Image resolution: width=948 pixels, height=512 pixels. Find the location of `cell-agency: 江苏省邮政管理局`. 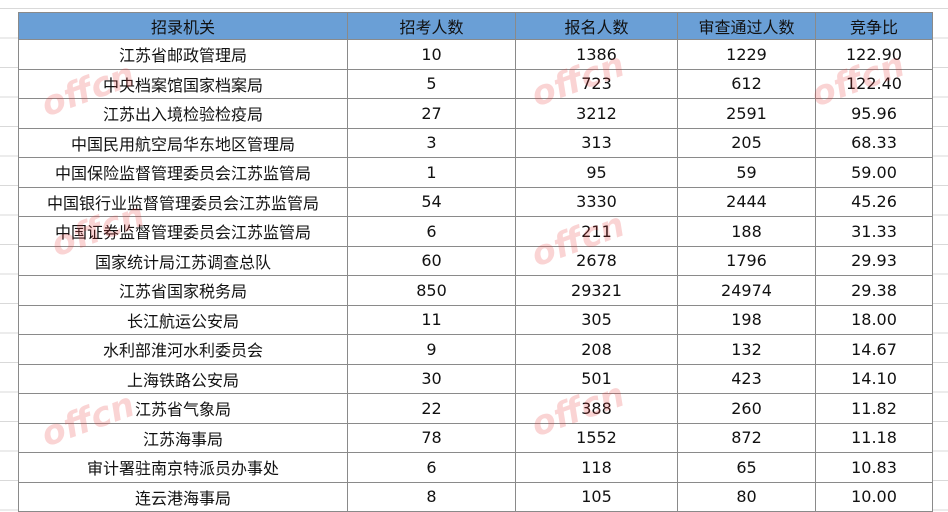

cell-agency: 江苏省邮政管理局 is located at coordinates (183, 54).